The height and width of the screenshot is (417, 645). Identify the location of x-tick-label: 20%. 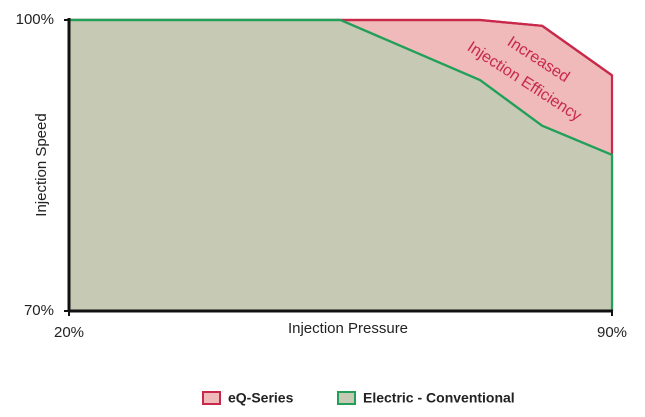
(69, 332).